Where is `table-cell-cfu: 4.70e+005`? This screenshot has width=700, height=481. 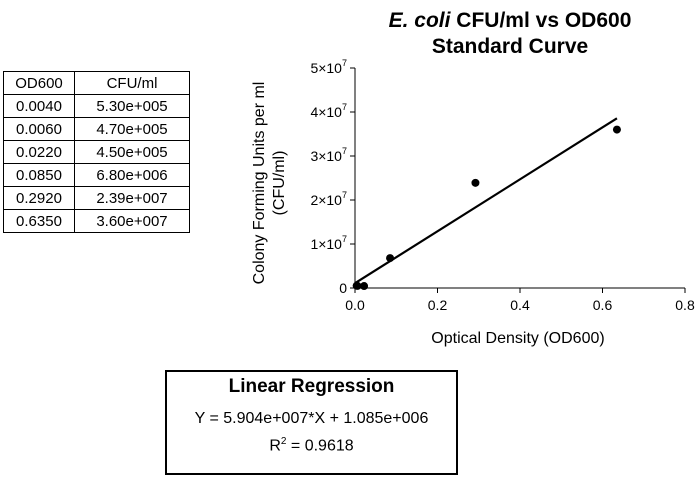
table-cell-cfu: 4.70e+005 is located at coordinates (132, 129).